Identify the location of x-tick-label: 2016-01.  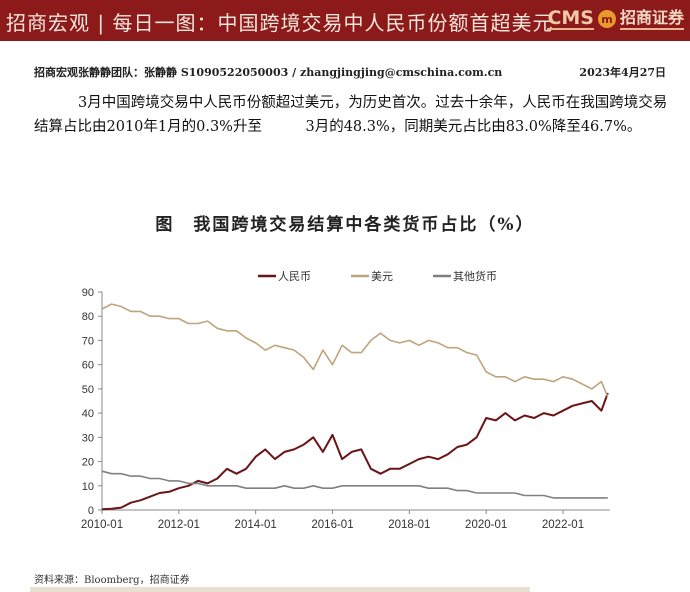
(332, 525).